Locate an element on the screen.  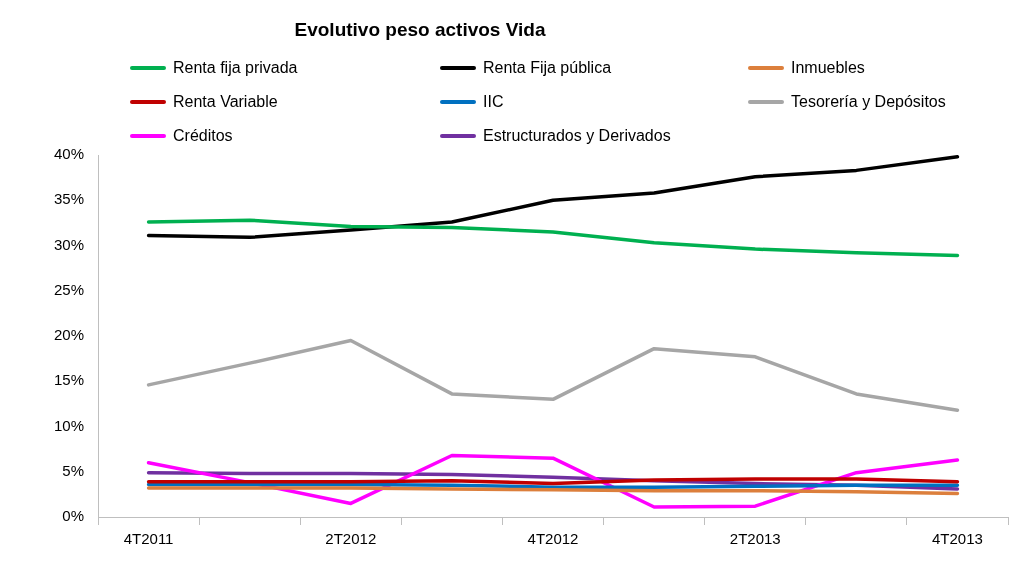
y-tick-label: 0% is located at coordinates (73, 516).